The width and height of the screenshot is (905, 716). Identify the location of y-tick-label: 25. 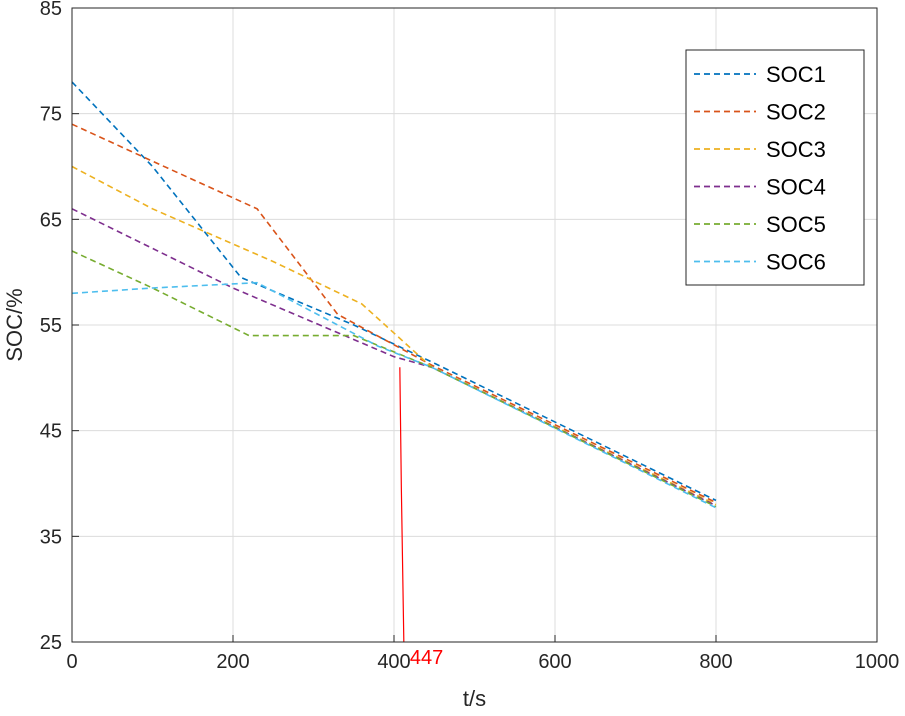
(51, 643).